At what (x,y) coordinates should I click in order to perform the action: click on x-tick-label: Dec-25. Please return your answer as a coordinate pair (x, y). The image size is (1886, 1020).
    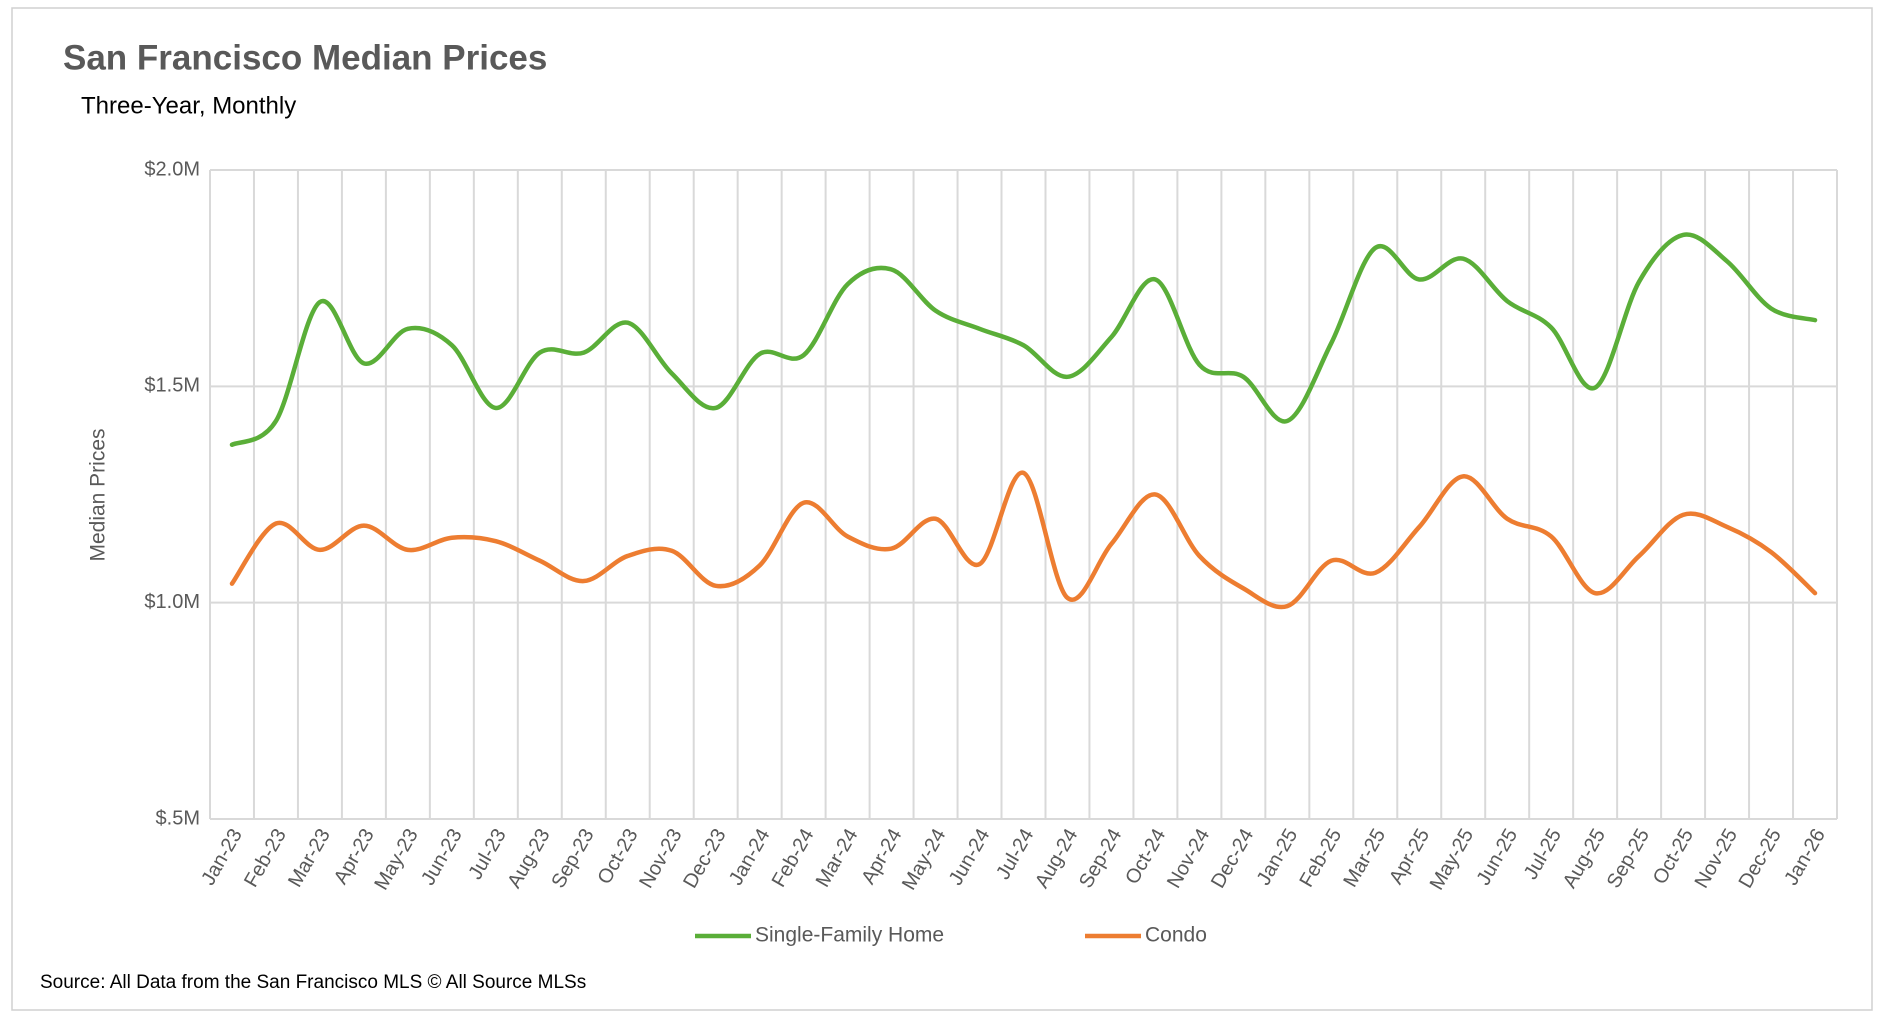
    Looking at the image, I should click on (1760, 858).